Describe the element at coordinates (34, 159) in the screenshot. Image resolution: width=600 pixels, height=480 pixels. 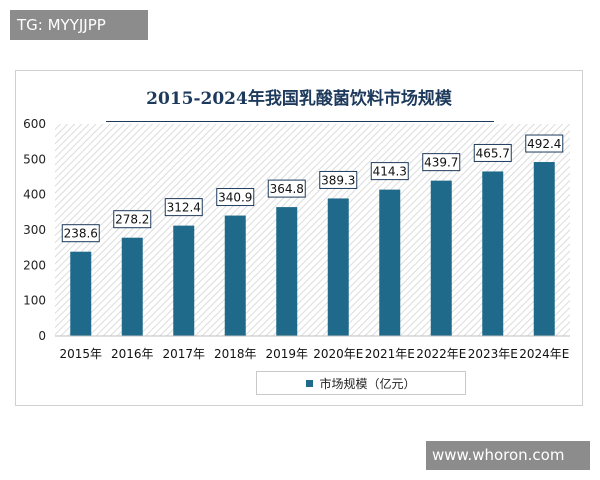
I see `y-tick-label: 500` at that location.